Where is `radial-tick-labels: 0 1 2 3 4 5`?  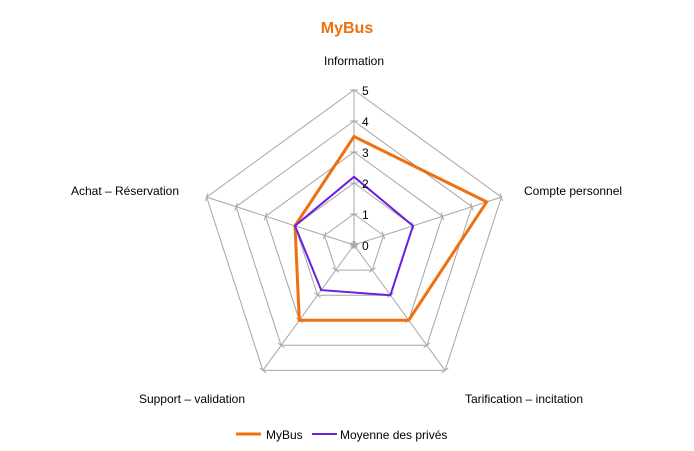 radial-tick-labels: 0 1 2 3 4 5 is located at coordinates (365, 168).